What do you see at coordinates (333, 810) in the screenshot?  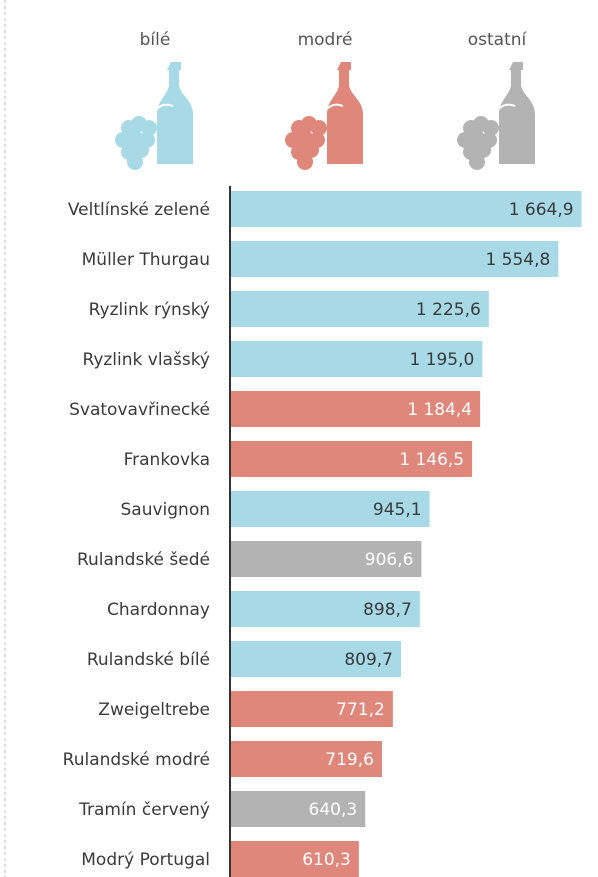 I see `value-label: 640,3` at bounding box center [333, 810].